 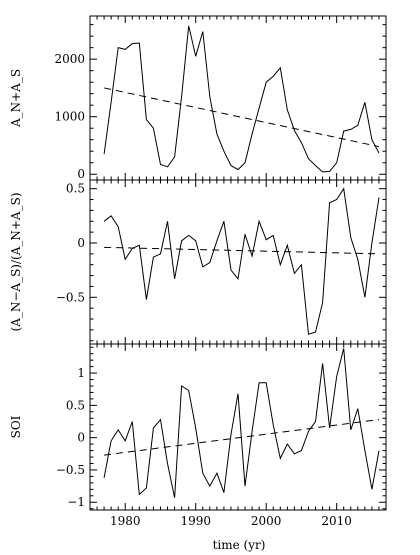 I want to click on y-tick-label: 2000, so click(x=69, y=59).